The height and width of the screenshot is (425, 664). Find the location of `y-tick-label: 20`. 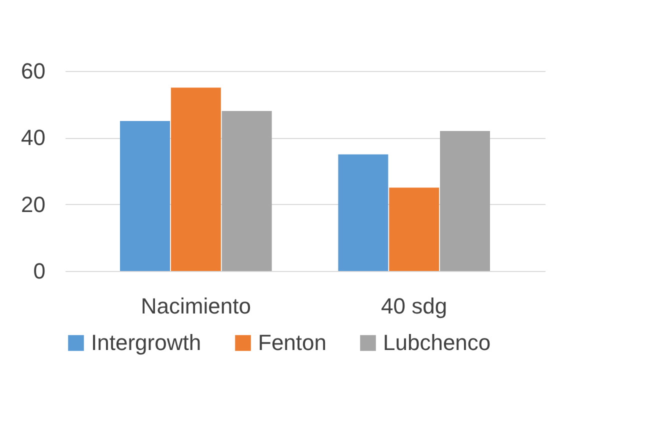

y-tick-label: 20 is located at coordinates (33, 204).